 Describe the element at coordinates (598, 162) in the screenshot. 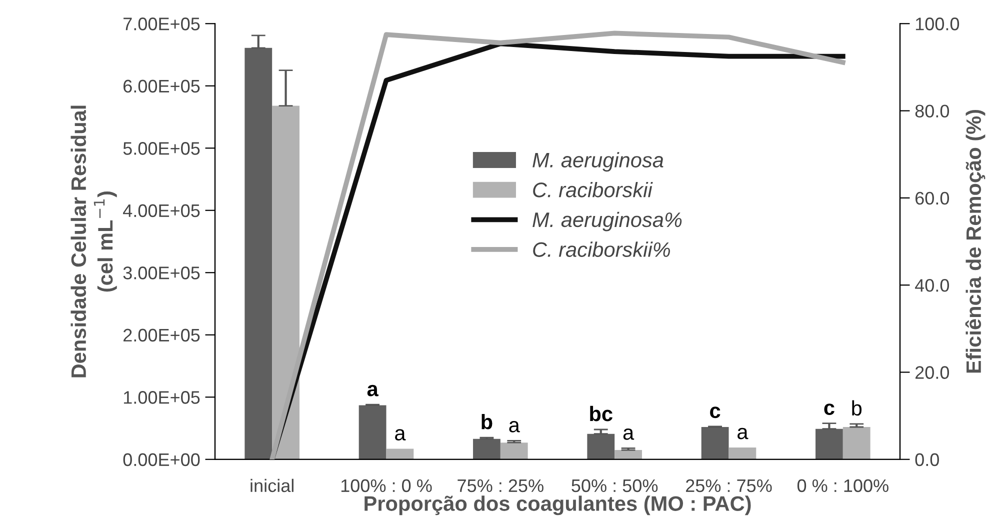

I see `legend-label: M. aeruginosa` at that location.